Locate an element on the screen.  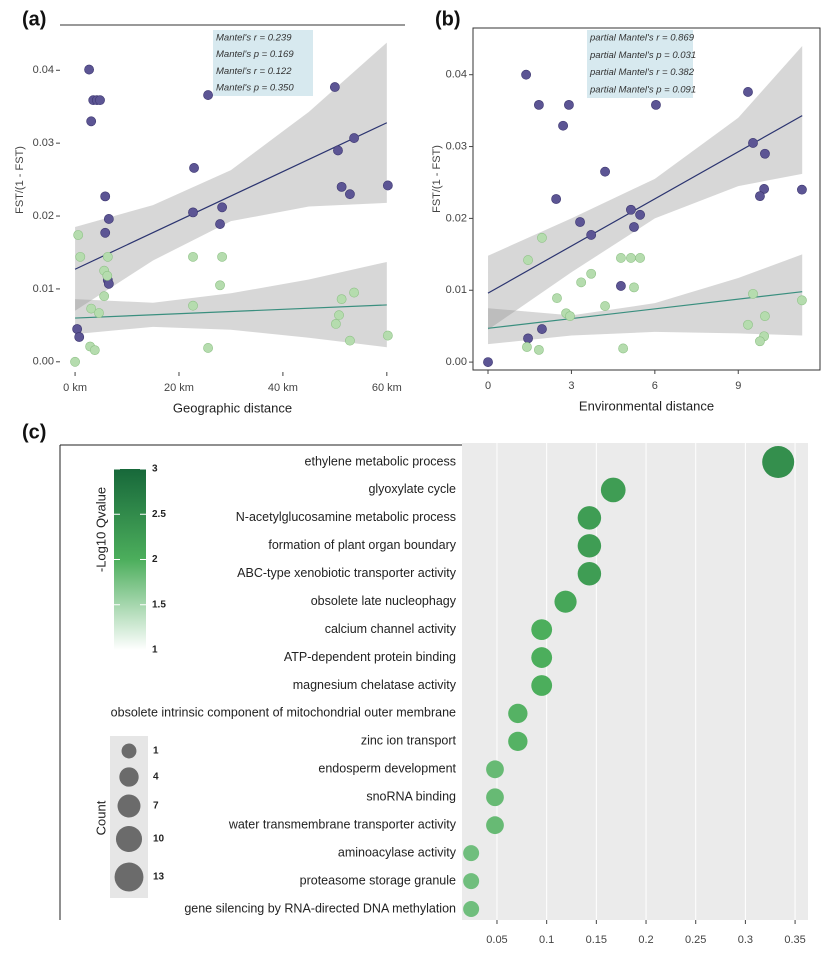
category-label: aminoacylase activity is located at coordinates (397, 852).